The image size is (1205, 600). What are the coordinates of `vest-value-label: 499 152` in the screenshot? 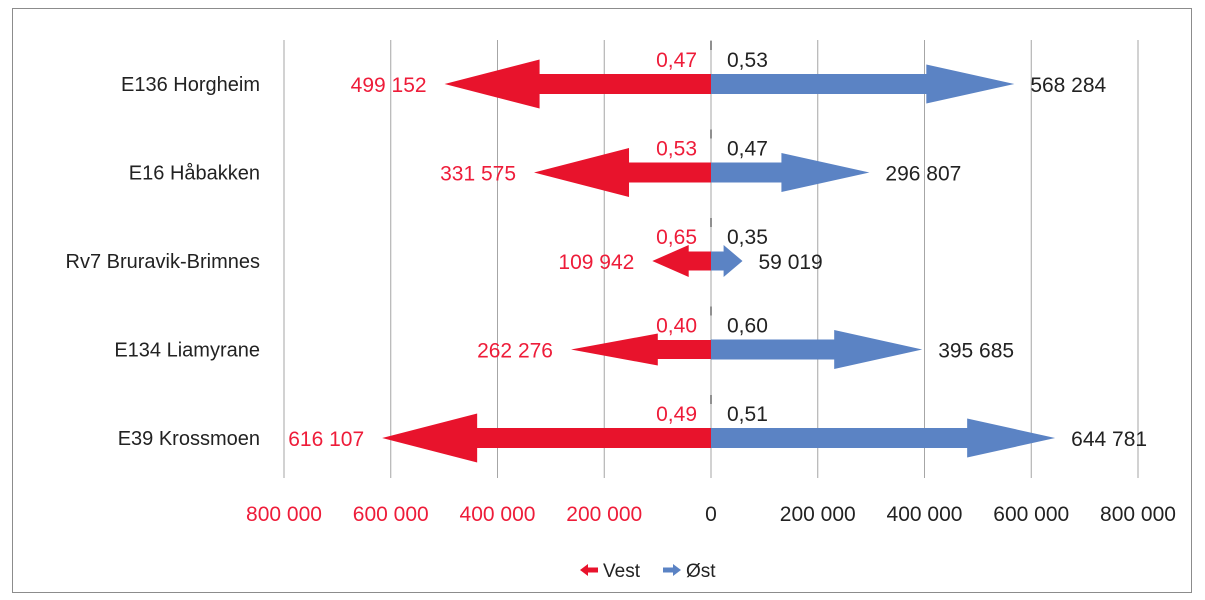 It's located at (389, 85).